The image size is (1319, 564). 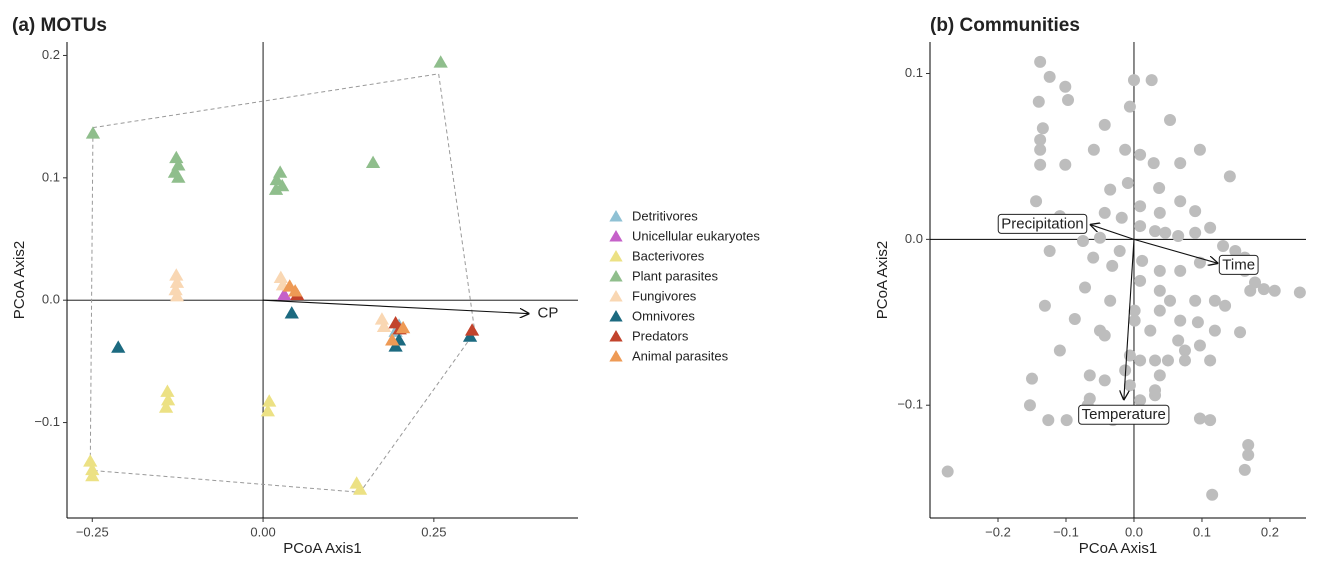 What do you see at coordinates (547, 313) in the screenshot?
I see `arrow-label-group: CP` at bounding box center [547, 313].